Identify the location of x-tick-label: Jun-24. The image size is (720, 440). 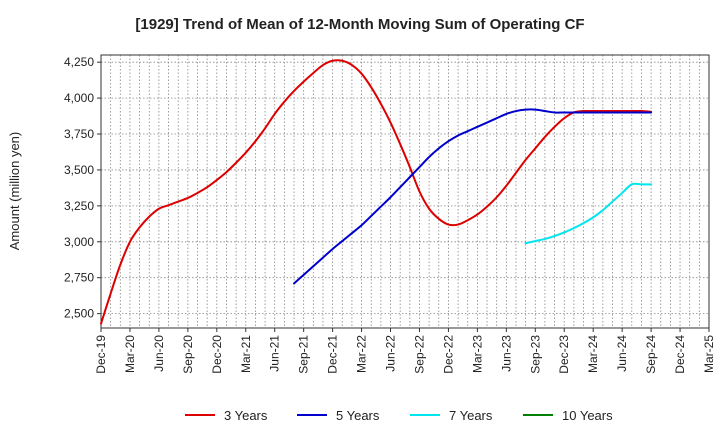
(622, 353).